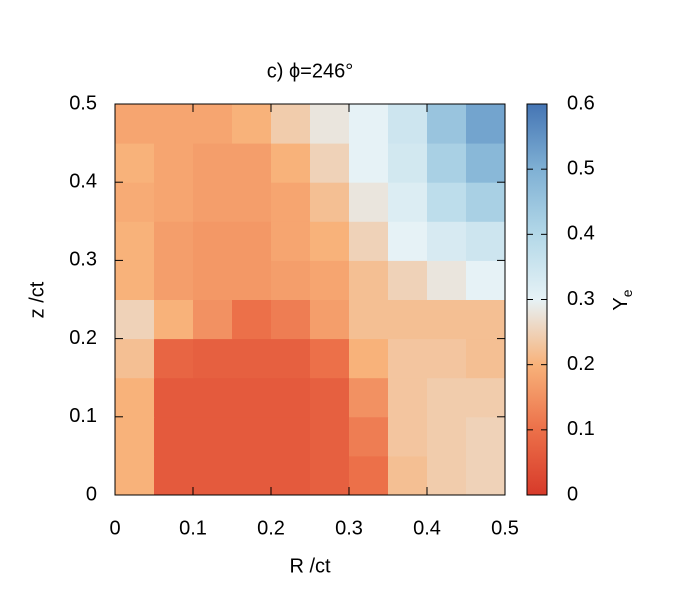 The width and height of the screenshot is (680, 605). Describe the element at coordinates (581, 364) in the screenshot. I see `colorbar-tick-label: 0.2` at that location.